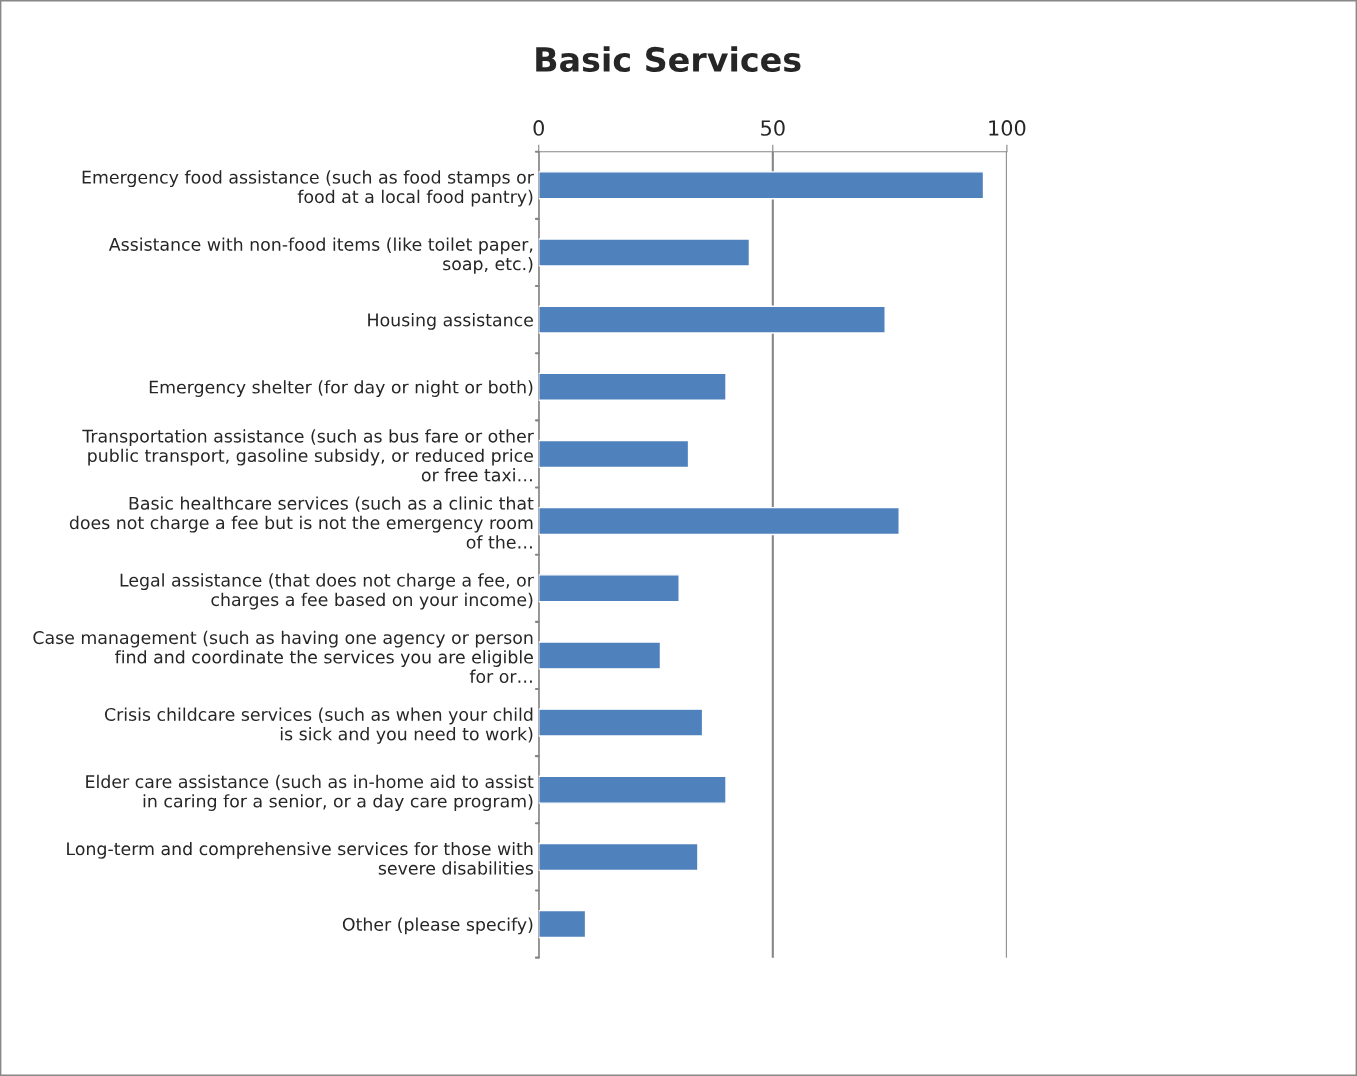 This screenshot has width=1357, height=1076. What do you see at coordinates (1007, 128) in the screenshot?
I see `x-tick-label: 100` at bounding box center [1007, 128].